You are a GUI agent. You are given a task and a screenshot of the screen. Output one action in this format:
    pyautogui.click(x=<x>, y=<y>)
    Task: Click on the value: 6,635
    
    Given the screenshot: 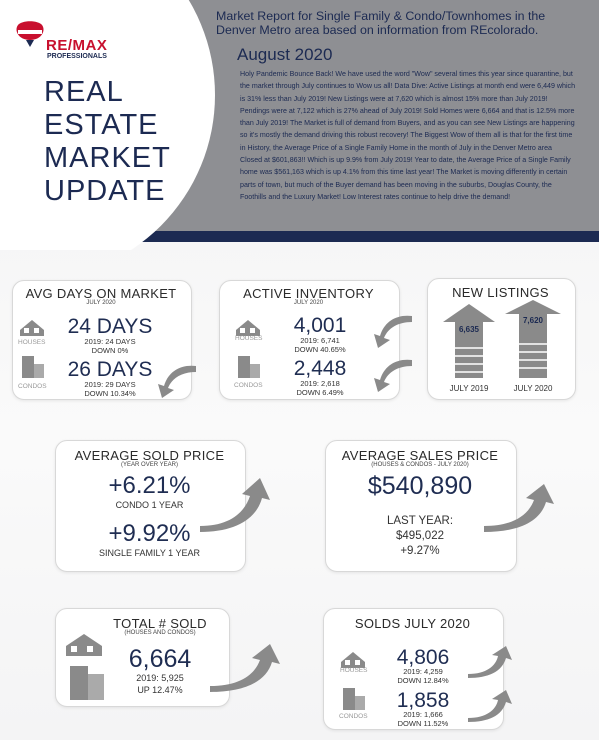 What is the action you would take?
    pyautogui.click(x=469, y=329)
    